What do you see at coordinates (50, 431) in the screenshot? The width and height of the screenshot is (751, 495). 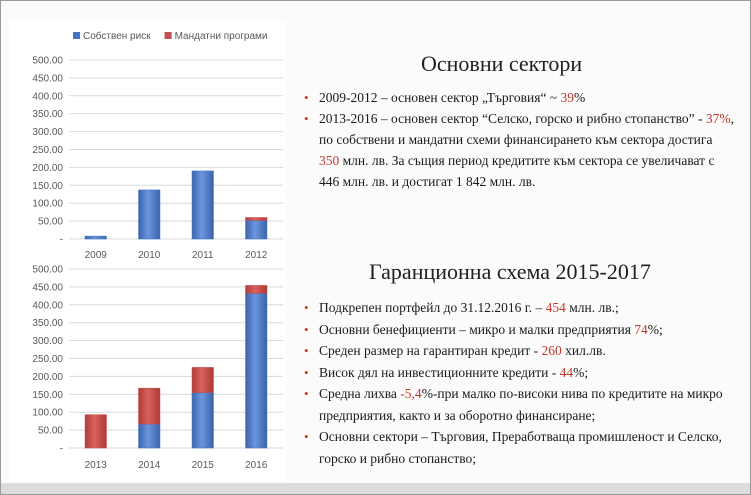 I see `y-tick-label-bottom: 50.00` at bounding box center [50, 431].